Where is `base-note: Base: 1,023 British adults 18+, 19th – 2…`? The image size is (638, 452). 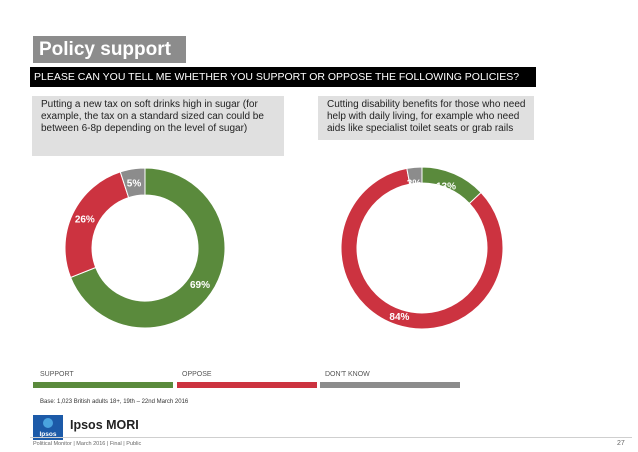
base-note: Base: 1,023 British adults 18+, 19th – 2… is located at coordinates (114, 402).